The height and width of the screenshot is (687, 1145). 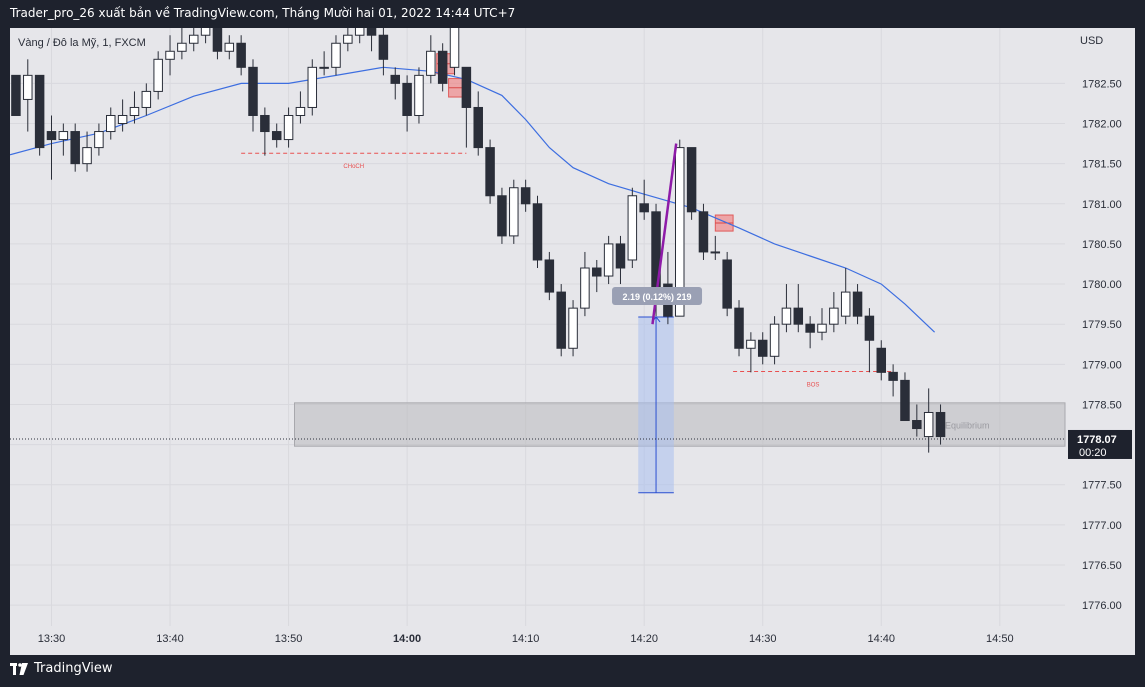 What do you see at coordinates (1102, 245) in the screenshot?
I see `y-tick-label: 1780.50` at bounding box center [1102, 245].